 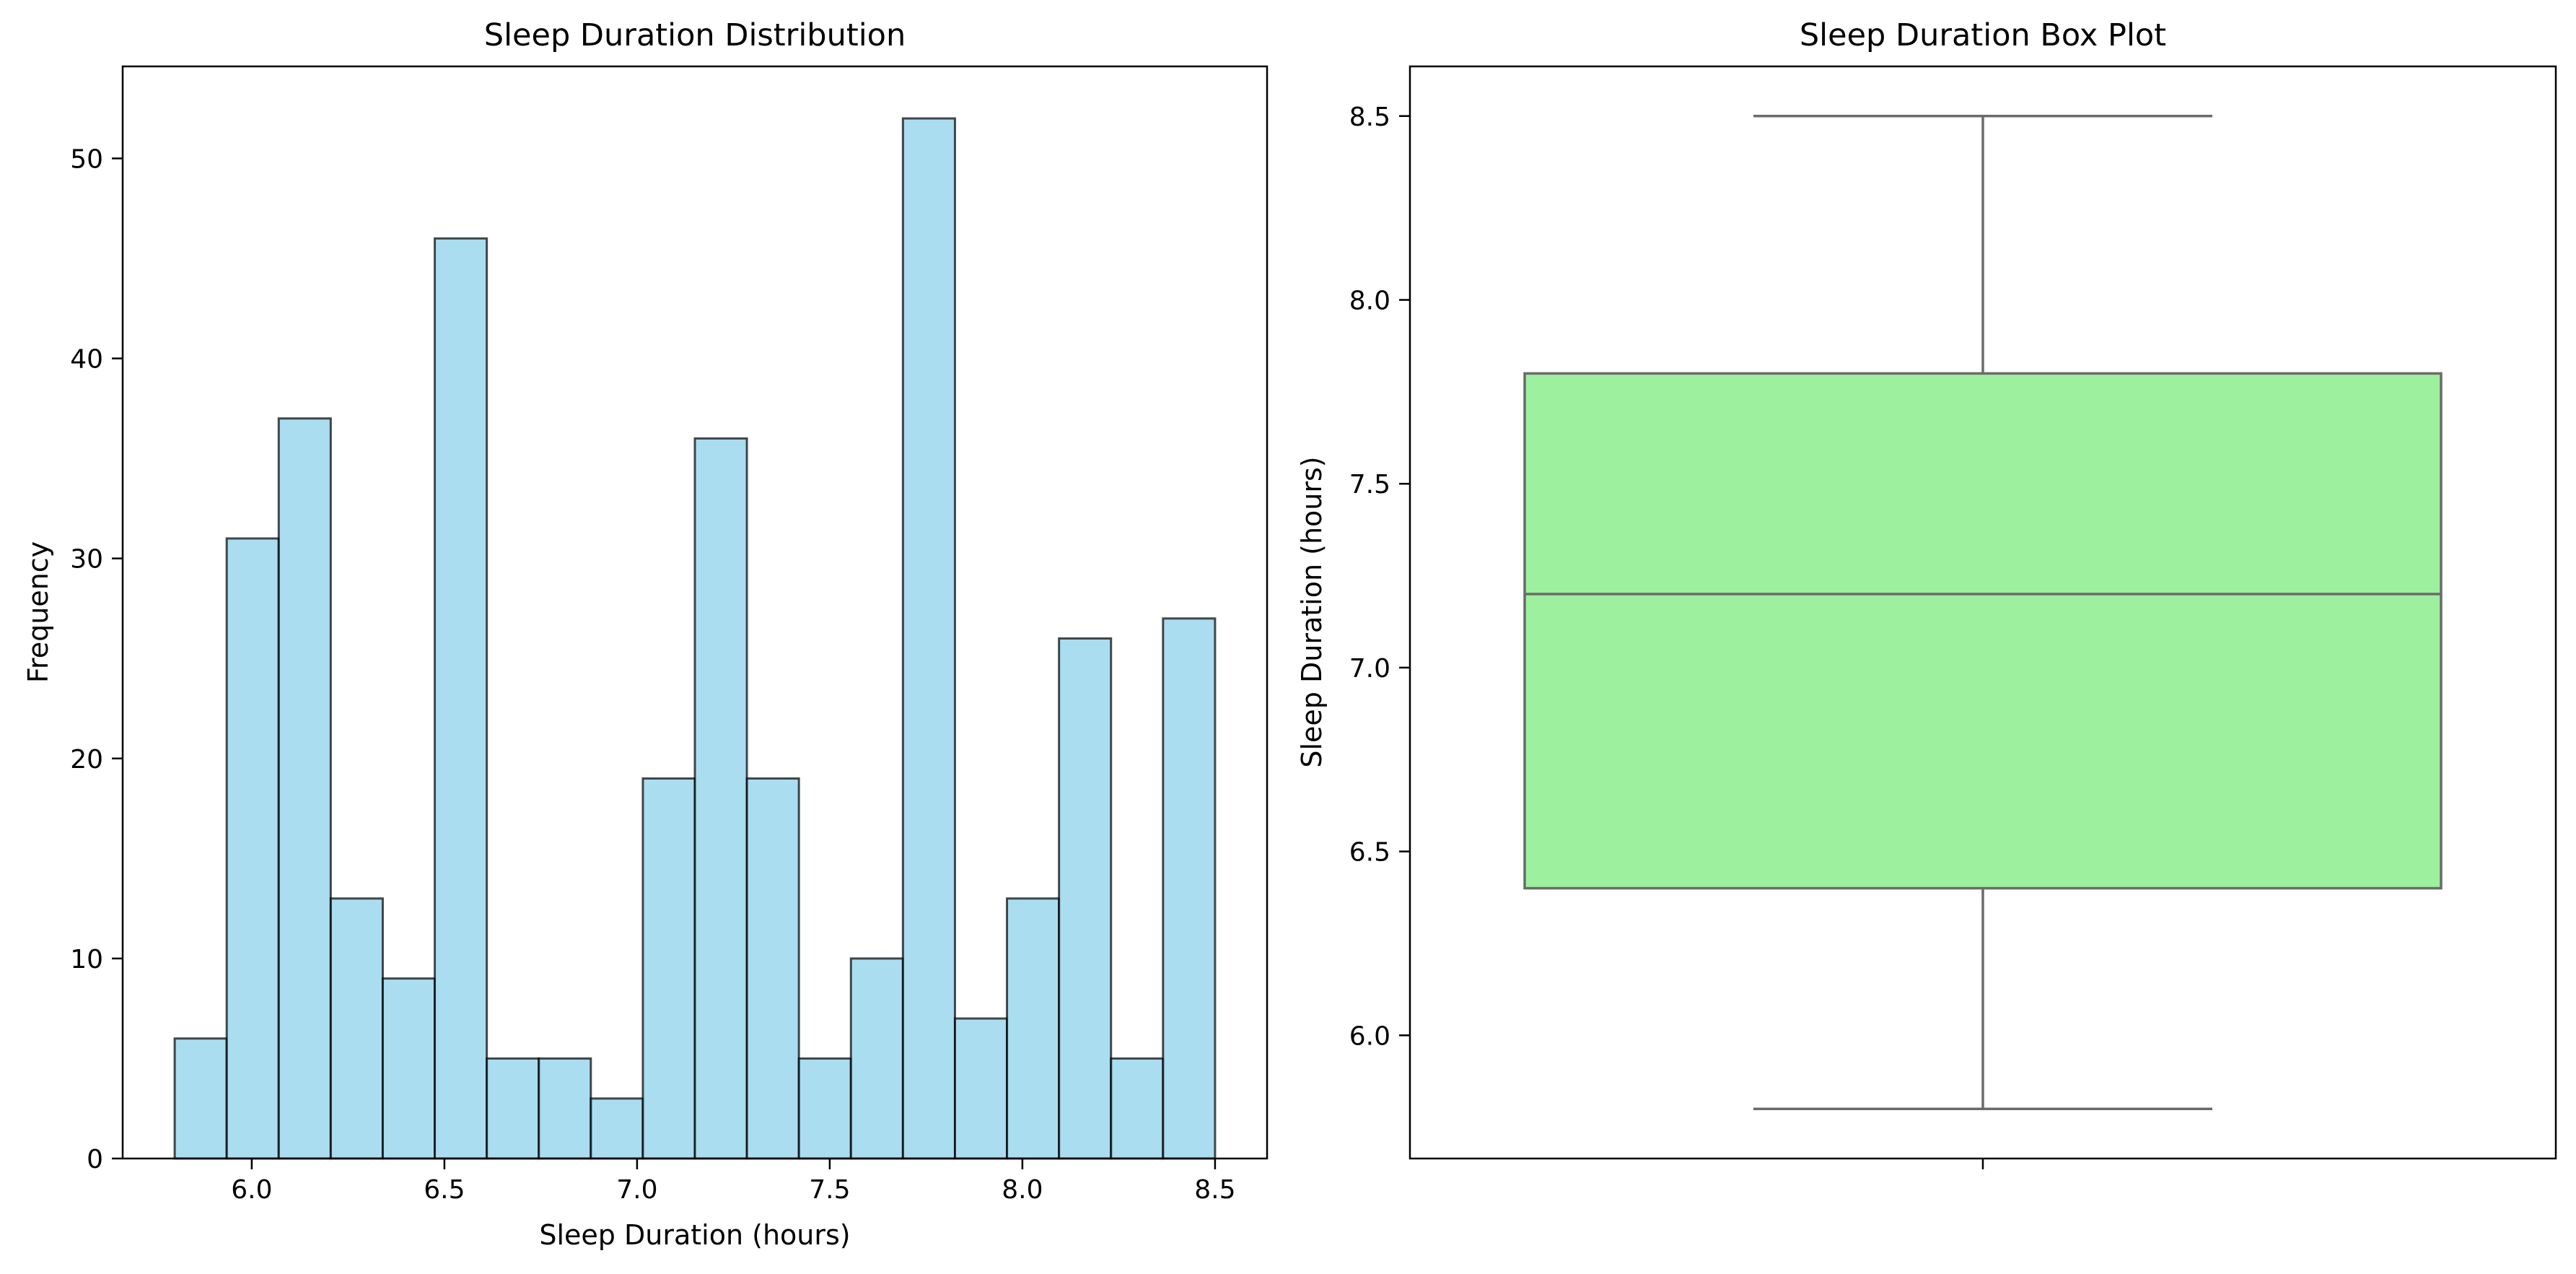 I want to click on histogram-y-ticks: 0 10 20 30 40 50, so click(x=97, y=659).